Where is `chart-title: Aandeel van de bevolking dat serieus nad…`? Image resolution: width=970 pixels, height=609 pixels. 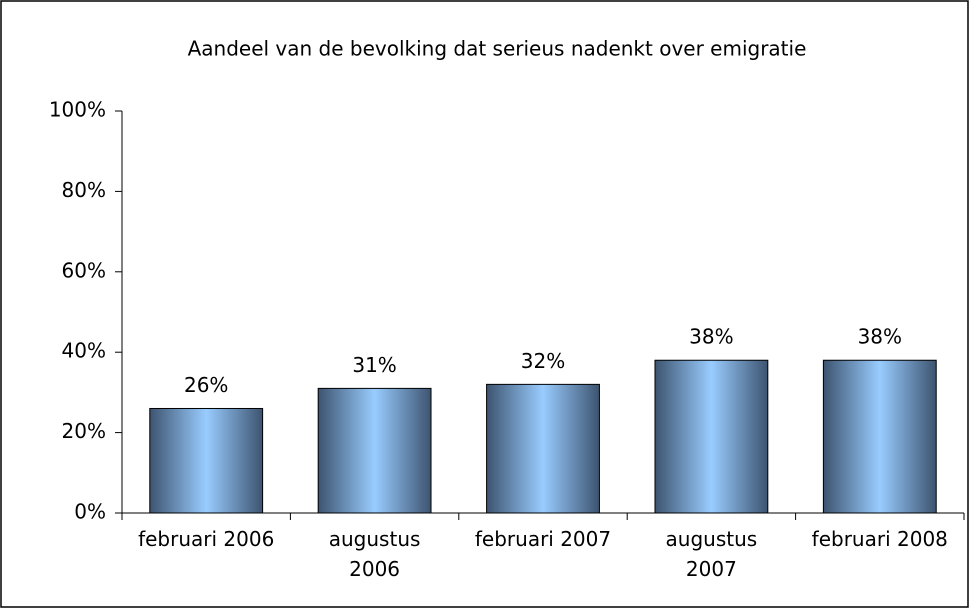
chart-title: Aandeel van de bevolking dat serieus nad… is located at coordinates (497, 49).